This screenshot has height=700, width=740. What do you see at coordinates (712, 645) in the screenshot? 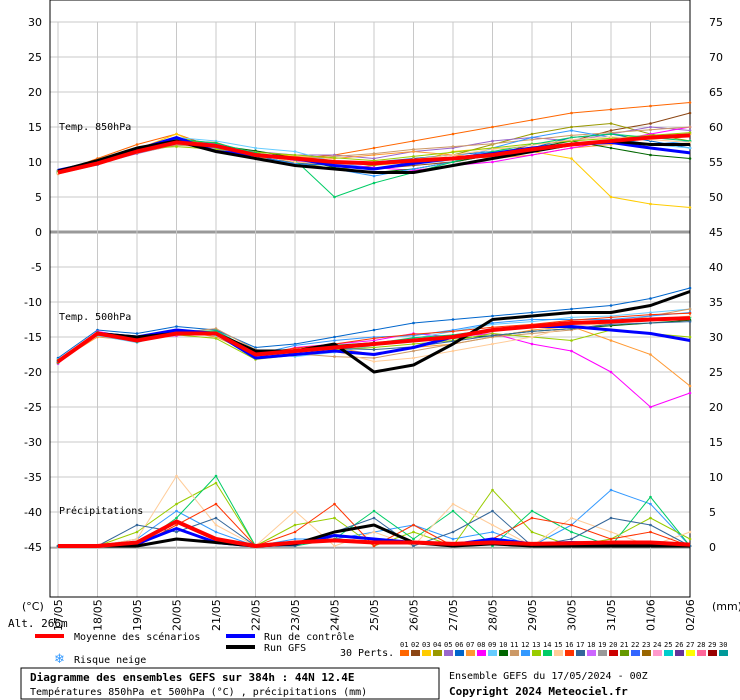
I see `member-number: 29` at bounding box center [712, 645].